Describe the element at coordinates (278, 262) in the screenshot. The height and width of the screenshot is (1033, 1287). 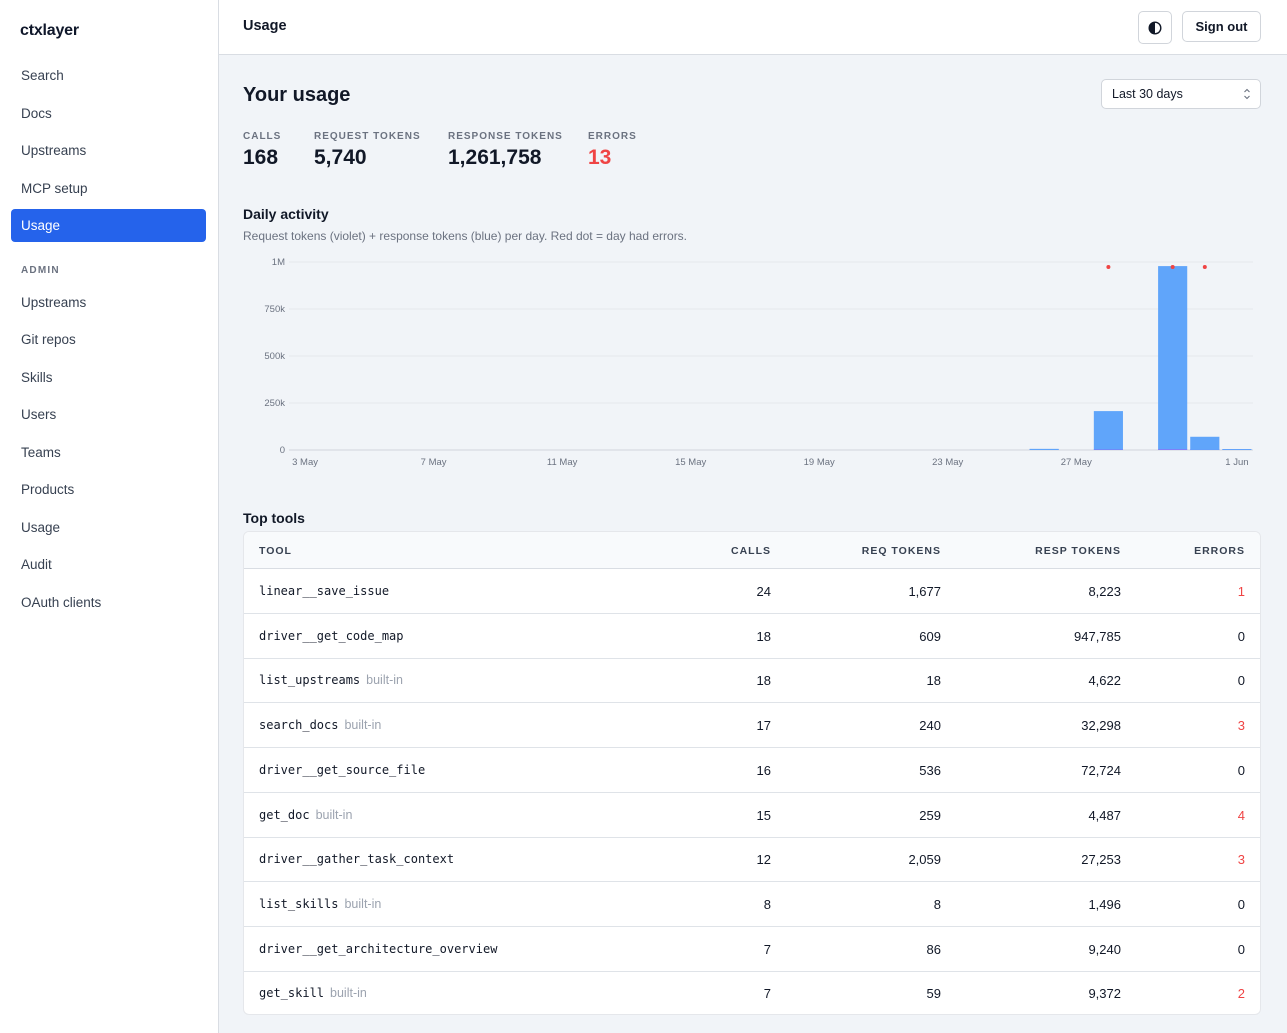
I see `y-tick-label: 1M` at that location.